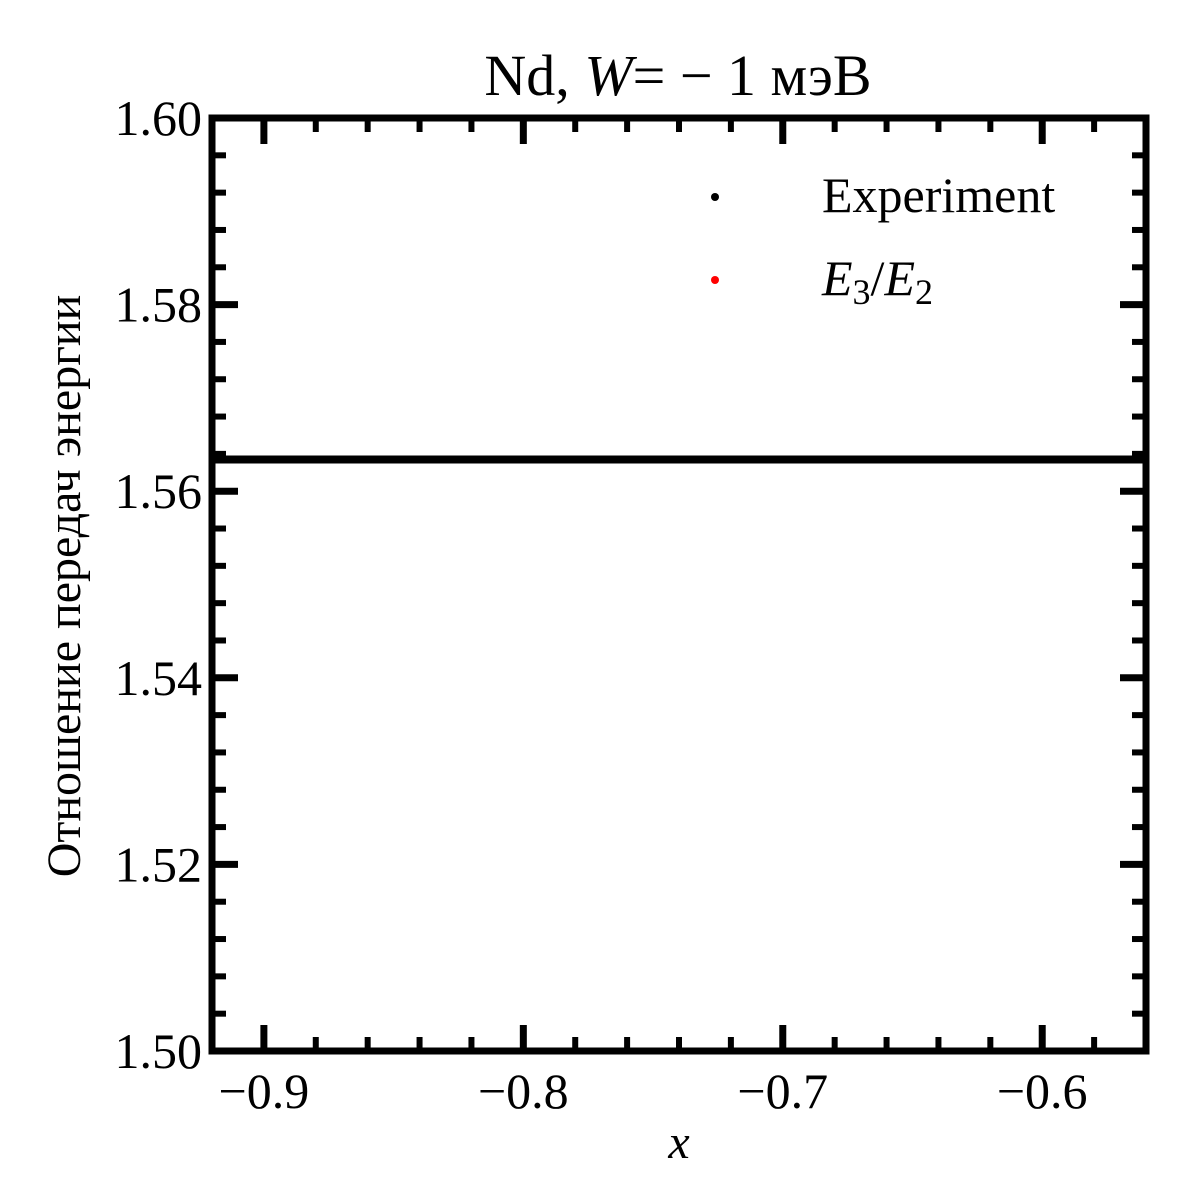 This screenshot has height=1181, width=1181. What do you see at coordinates (64, 586) in the screenshot?
I see `y-axis-label: Отношение передач энергии` at bounding box center [64, 586].